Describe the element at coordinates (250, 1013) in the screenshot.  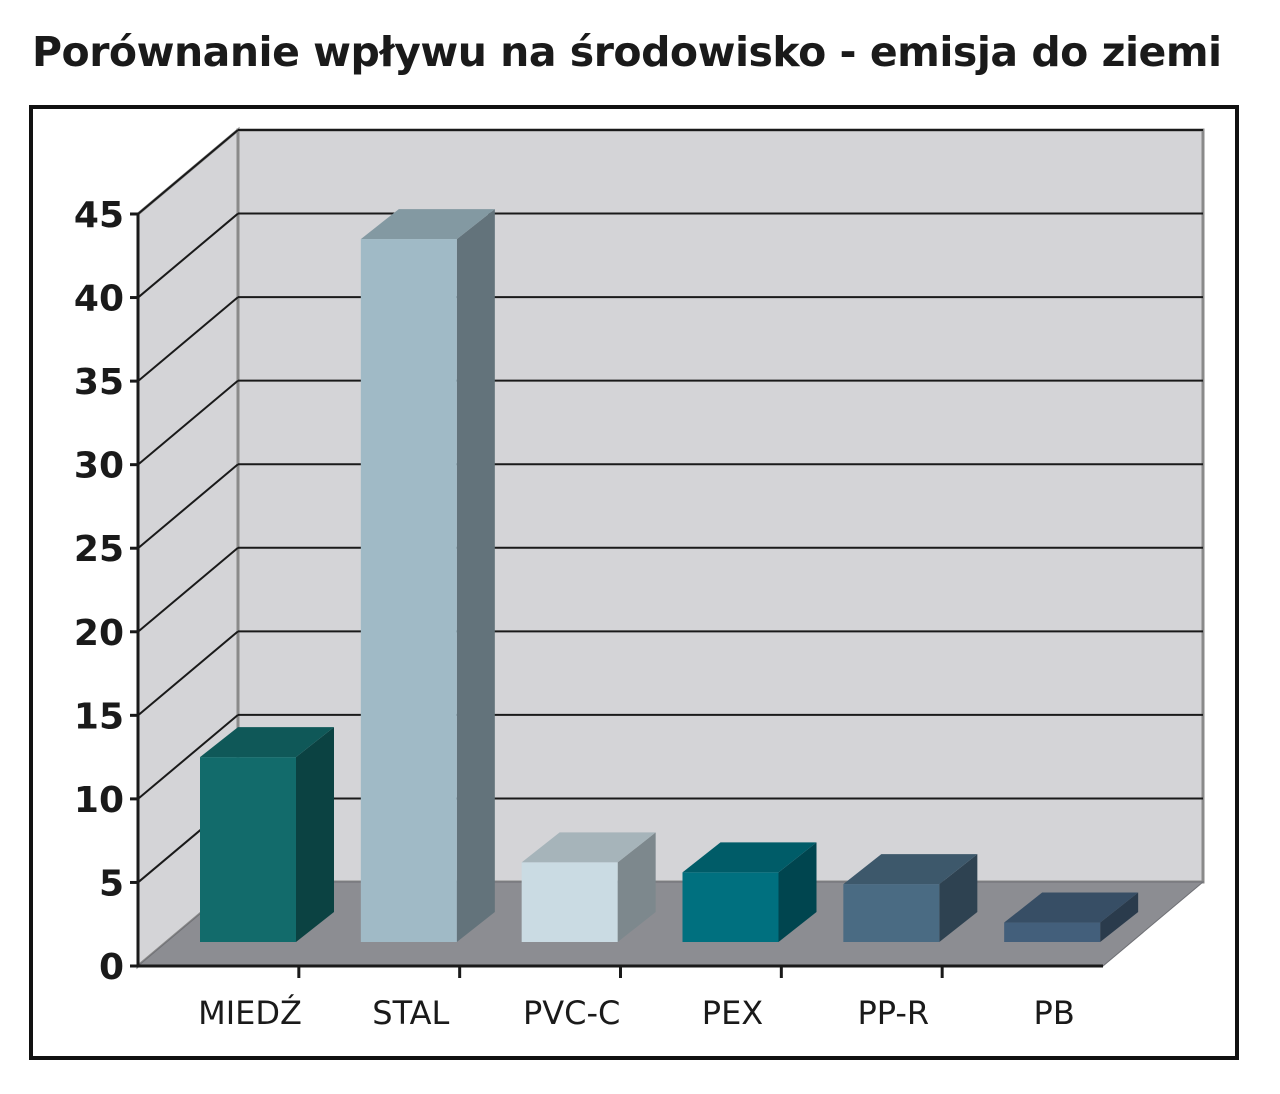
I see `x-tick-label: MIEDŹ` at that location.